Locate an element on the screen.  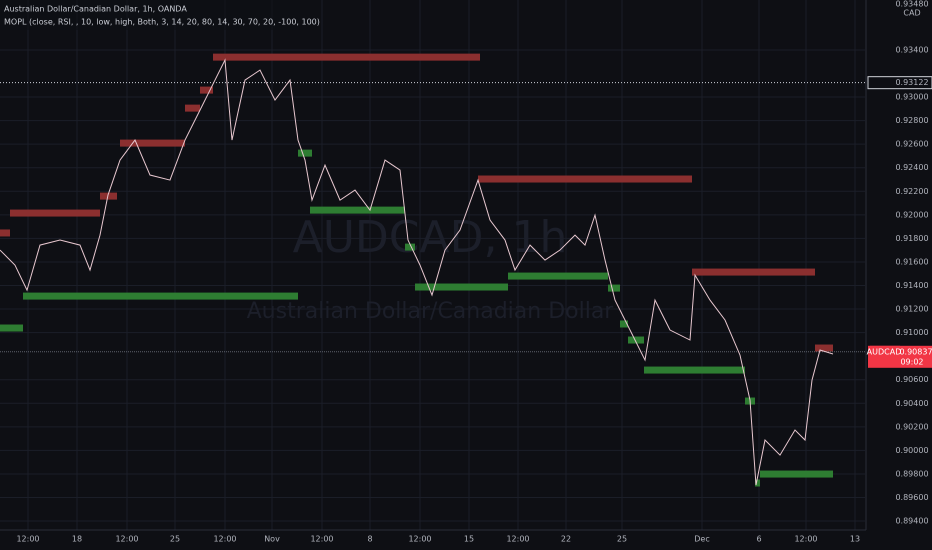
y-tick-label: 0.92600 is located at coordinates (911, 144).